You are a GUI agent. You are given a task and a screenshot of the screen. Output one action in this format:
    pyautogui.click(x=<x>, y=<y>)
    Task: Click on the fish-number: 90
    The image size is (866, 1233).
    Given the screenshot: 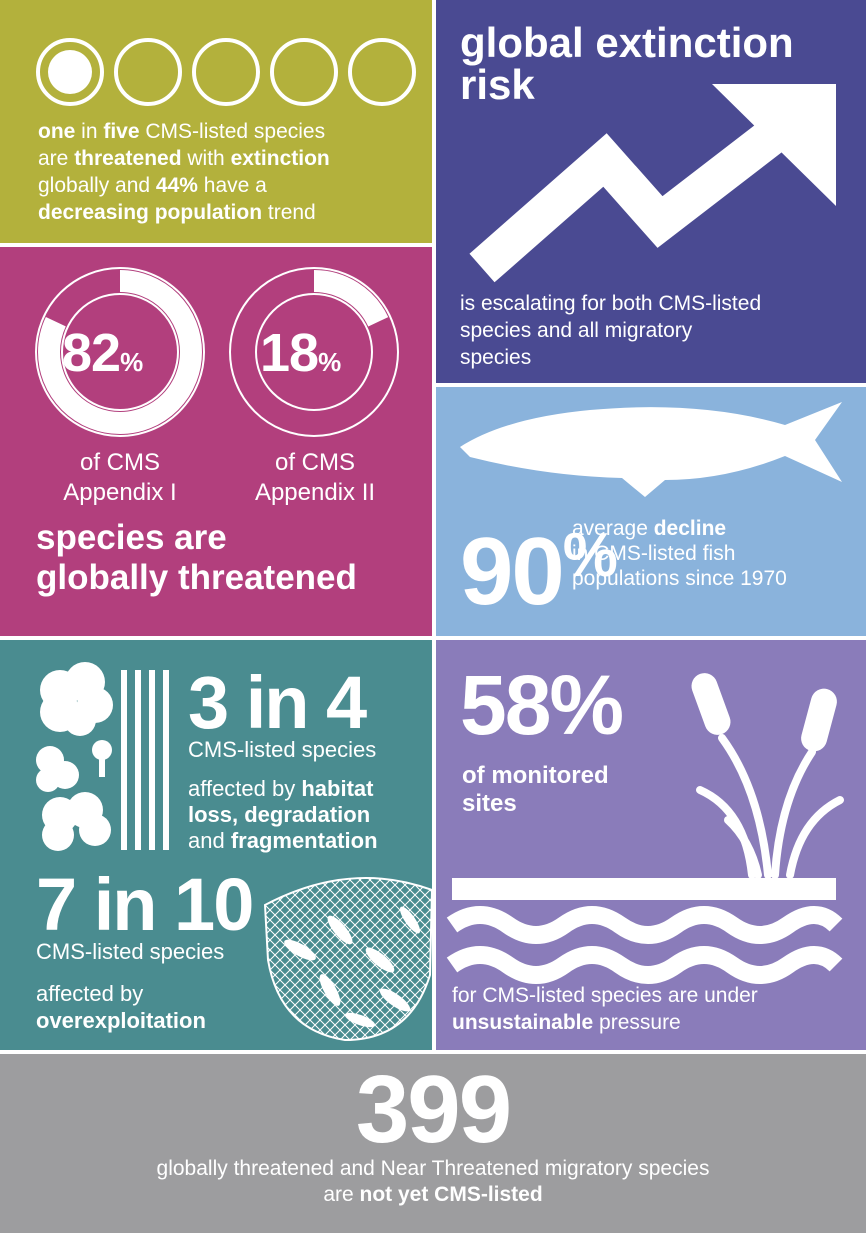 What is the action you would take?
    pyautogui.click(x=512, y=571)
    